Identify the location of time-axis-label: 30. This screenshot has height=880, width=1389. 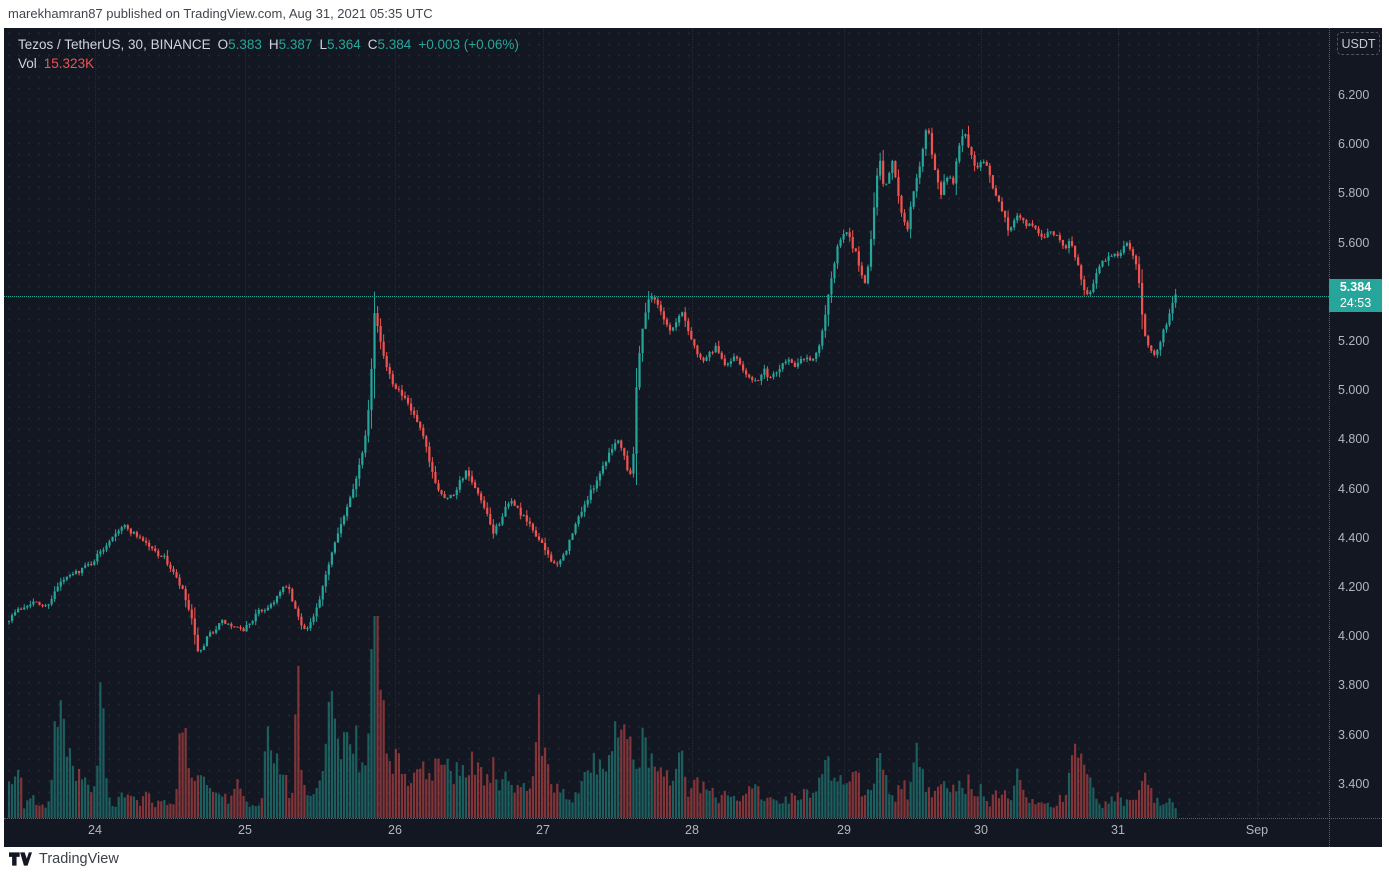
(981, 830).